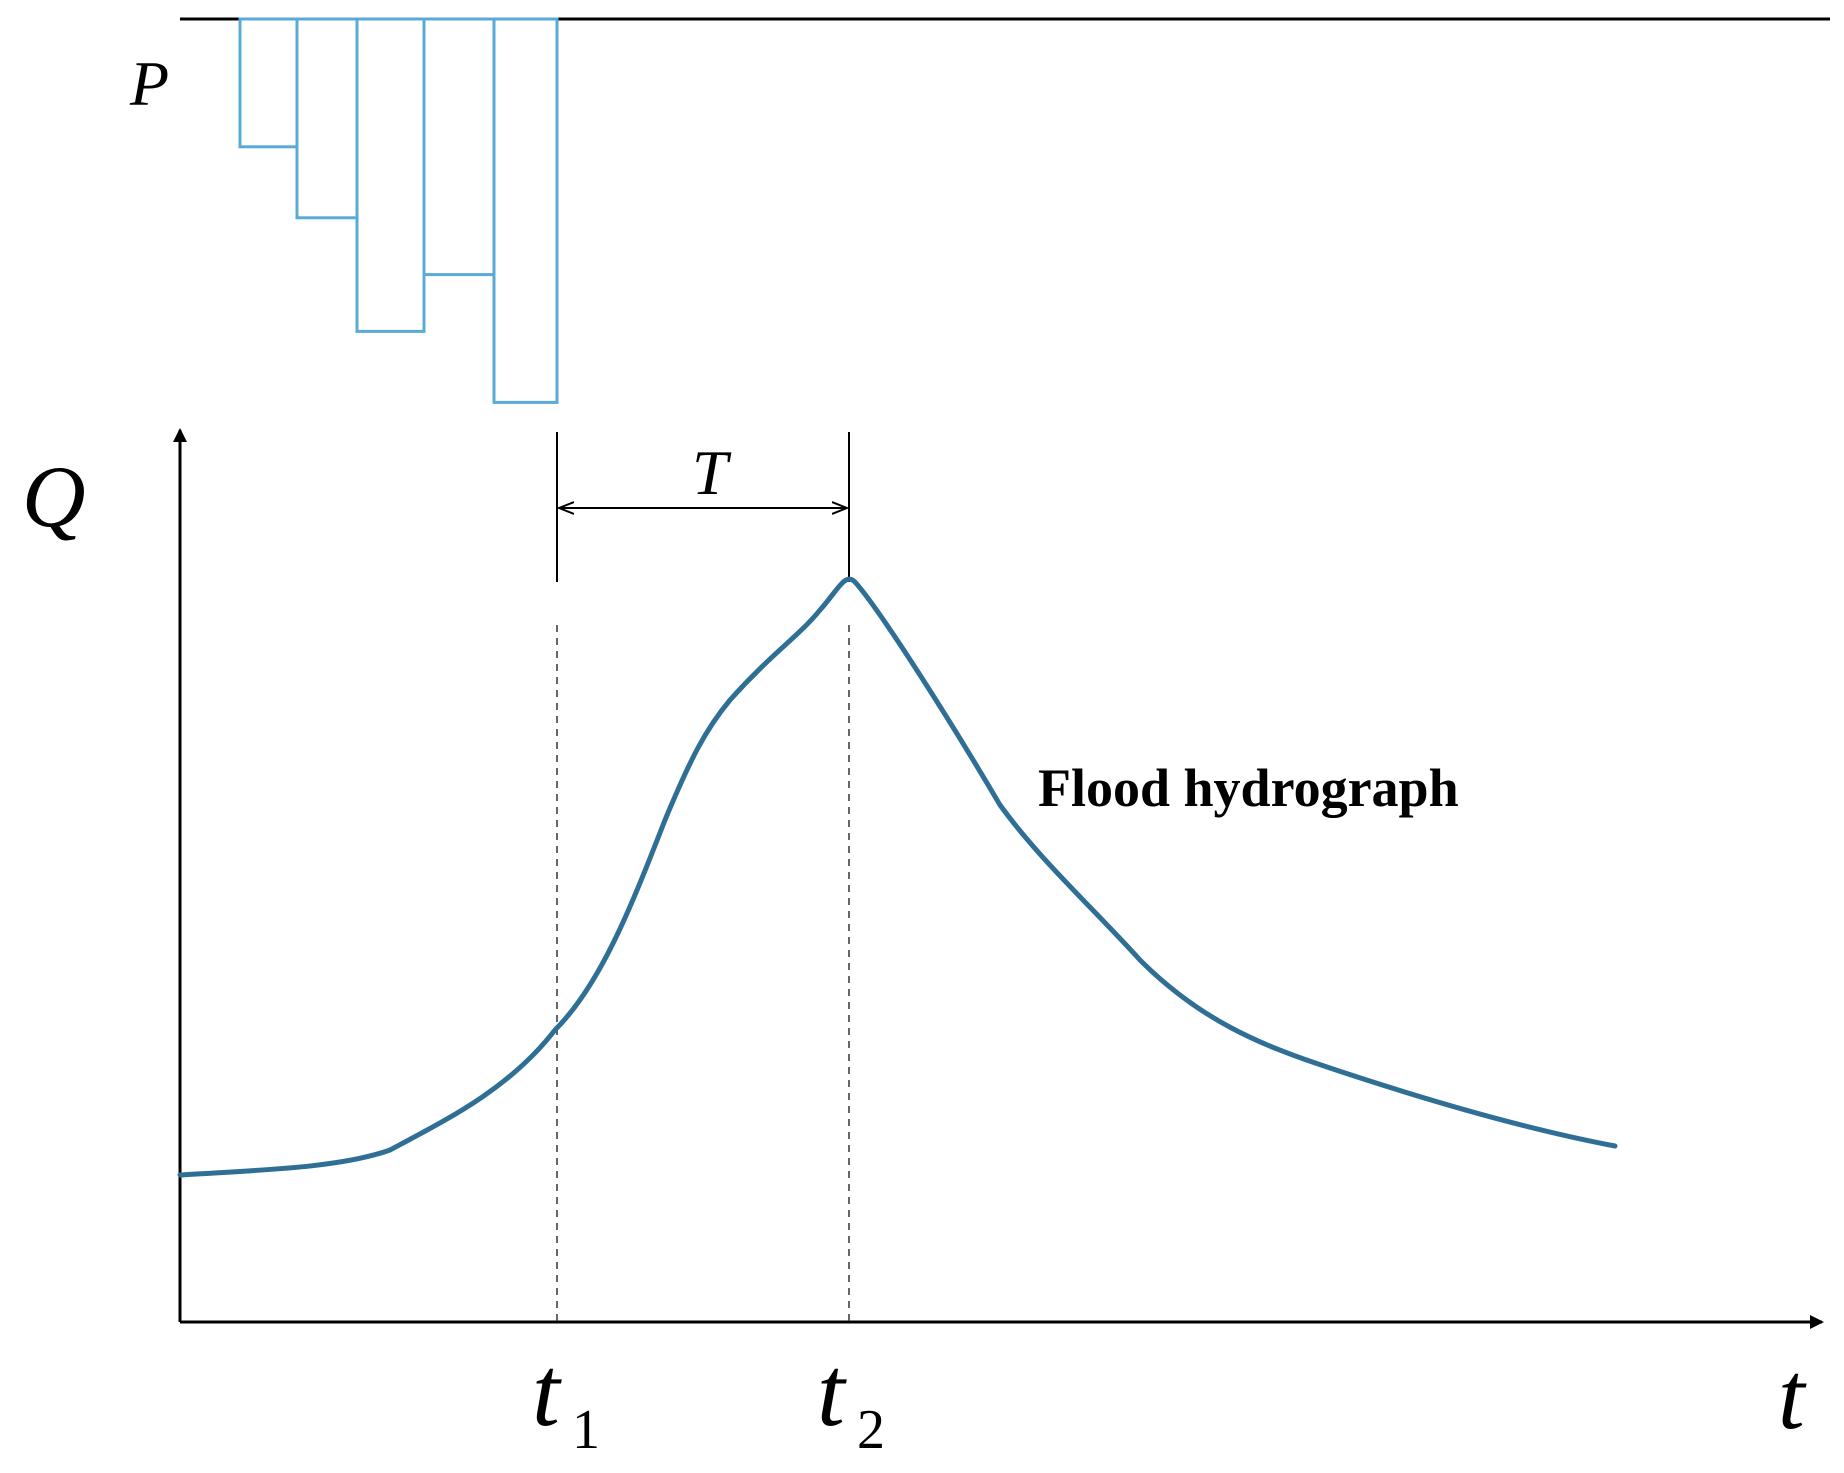  What do you see at coordinates (149, 83) in the screenshot?
I see `precip-label: P` at bounding box center [149, 83].